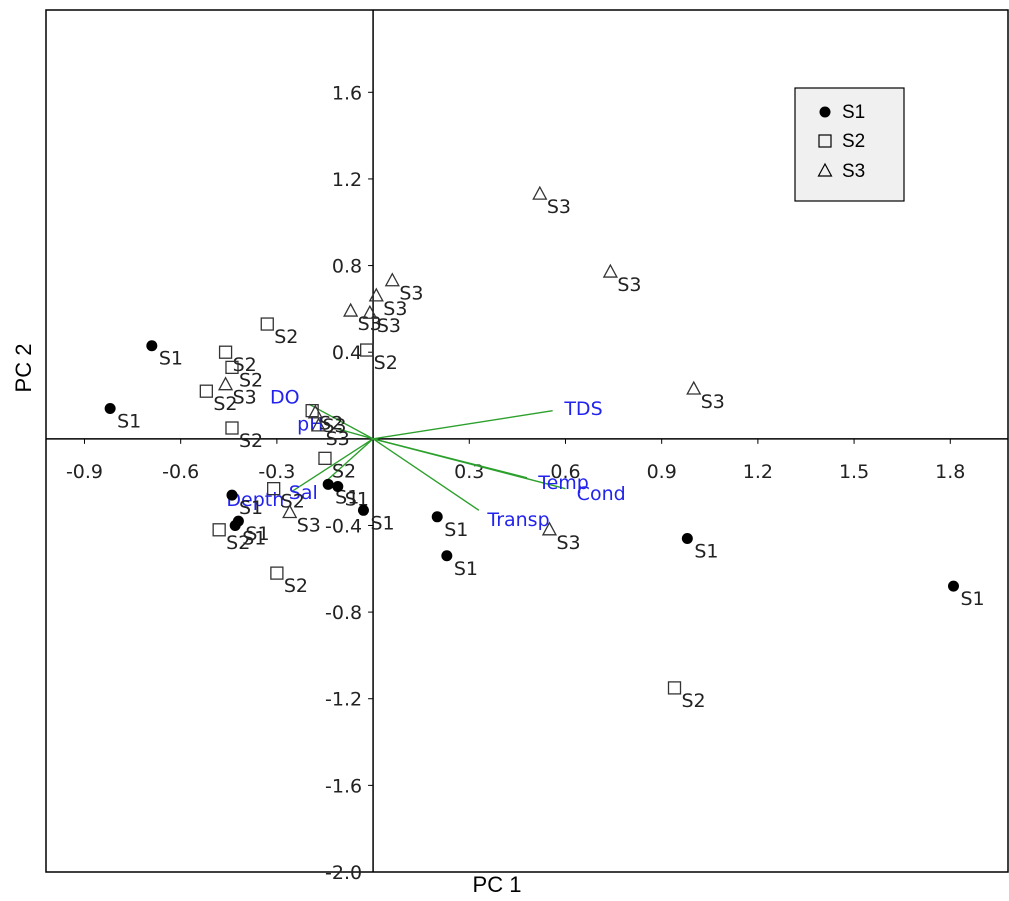 Image resolution: width=1009 pixels, height=901 pixels. What do you see at coordinates (565, 472) in the screenshot?
I see `x-tick-label: 0.6` at bounding box center [565, 472].